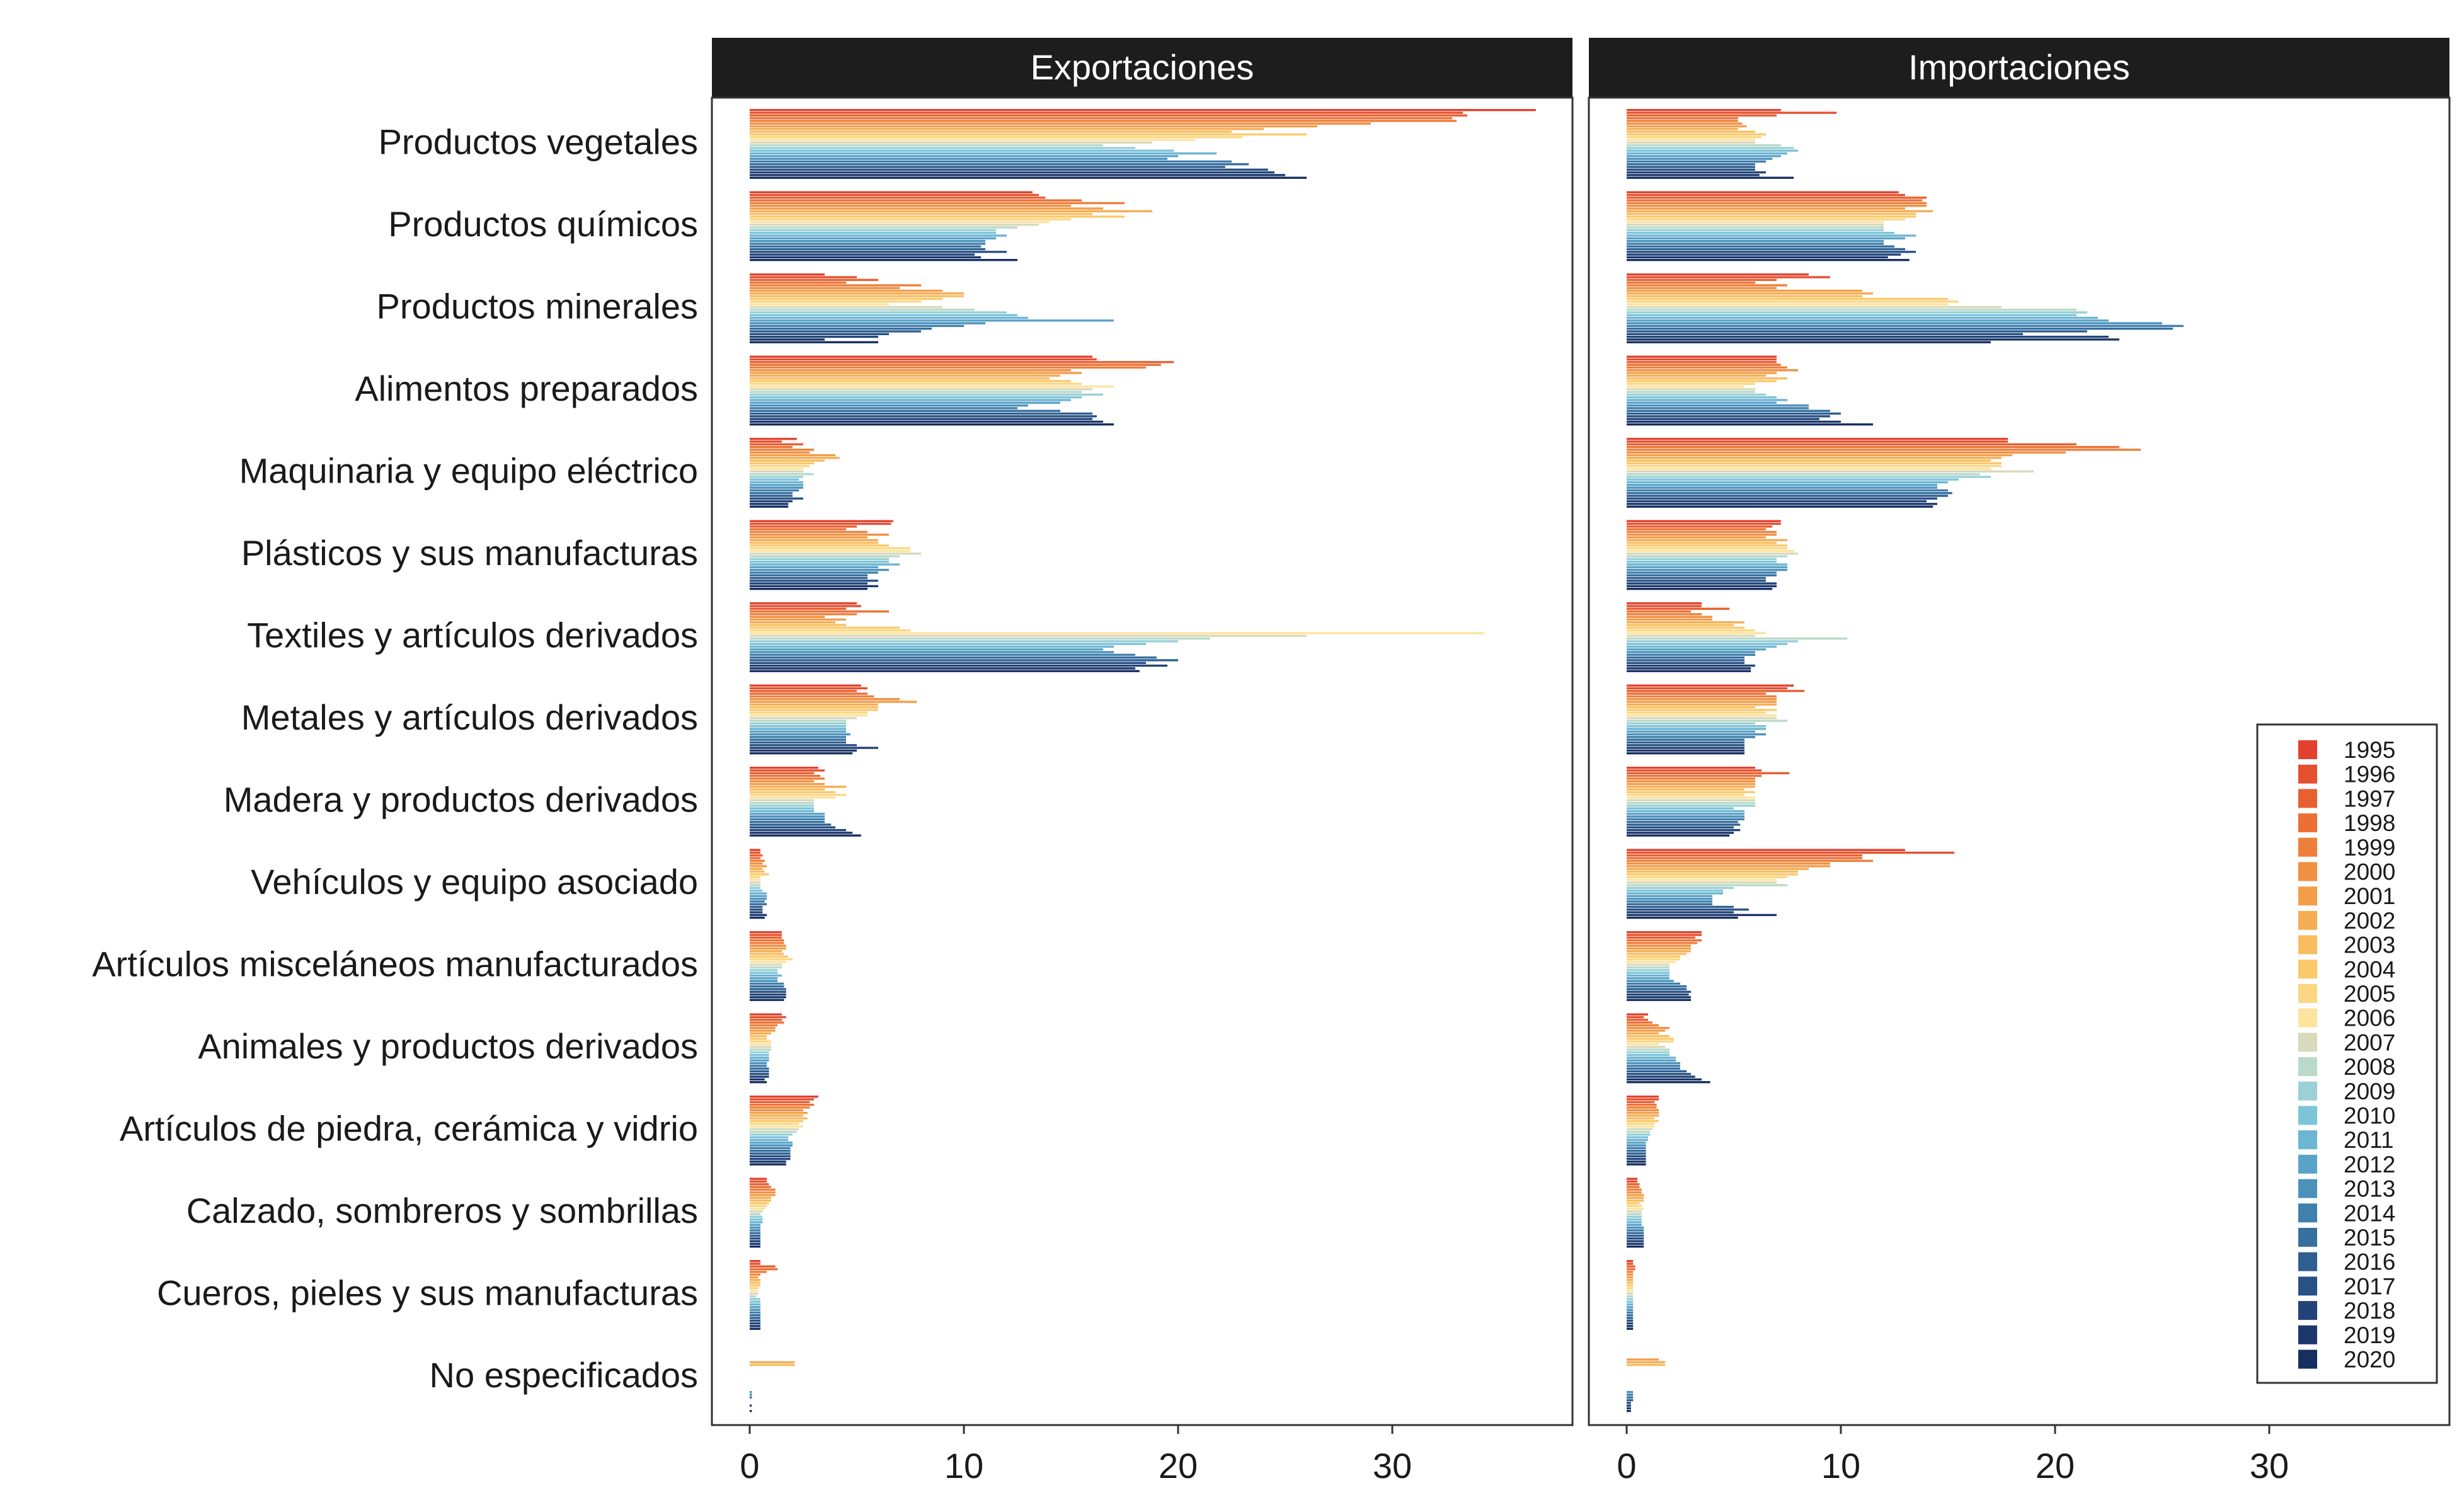 The width and height of the screenshot is (2457, 1512). I want to click on bar-importaciones-plasticos-y-sus-manufacturas-2002, so click(1707, 540).